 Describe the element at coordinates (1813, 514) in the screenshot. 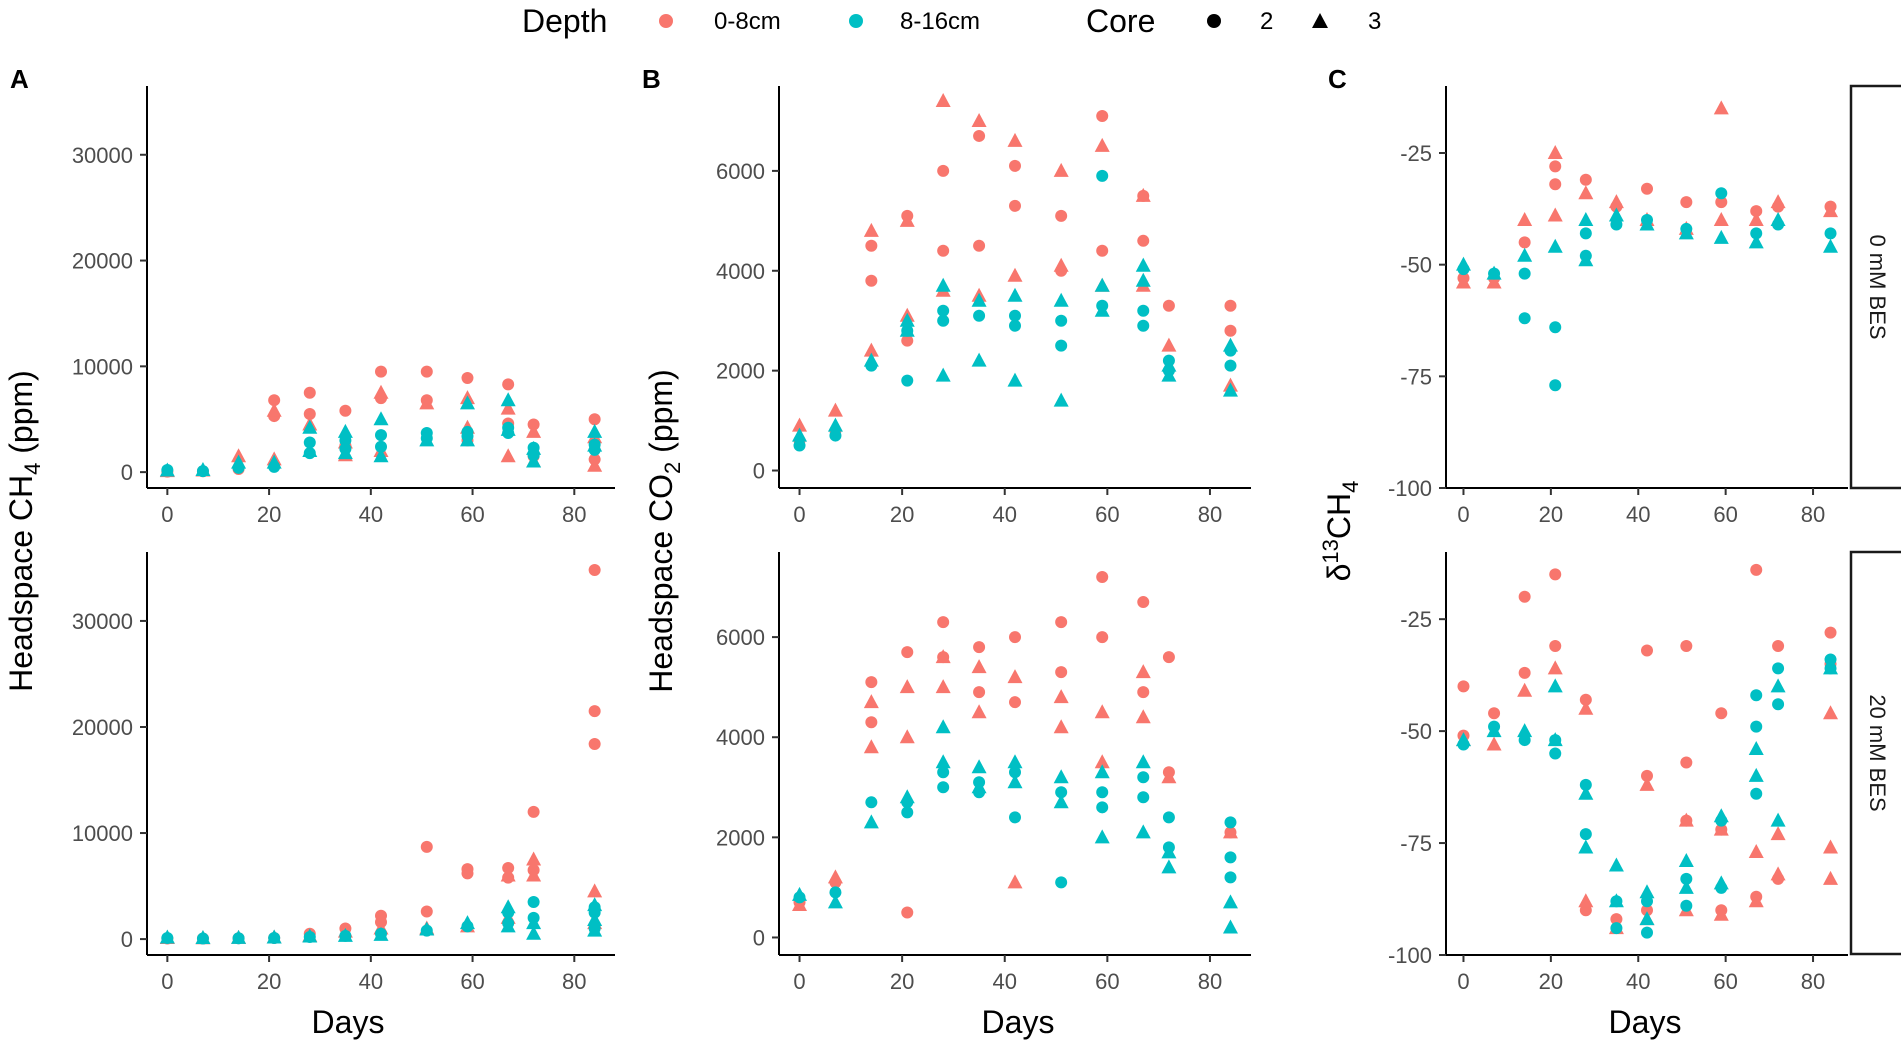

I see `x-tick-label-c-0mm: 80` at that location.